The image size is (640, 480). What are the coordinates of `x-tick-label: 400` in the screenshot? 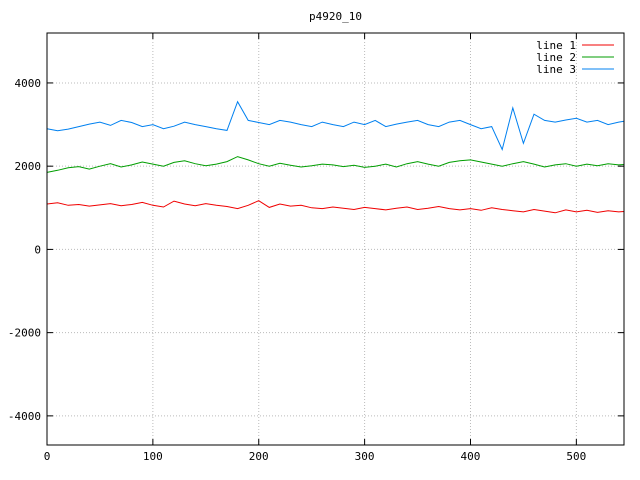 It's located at (471, 456).